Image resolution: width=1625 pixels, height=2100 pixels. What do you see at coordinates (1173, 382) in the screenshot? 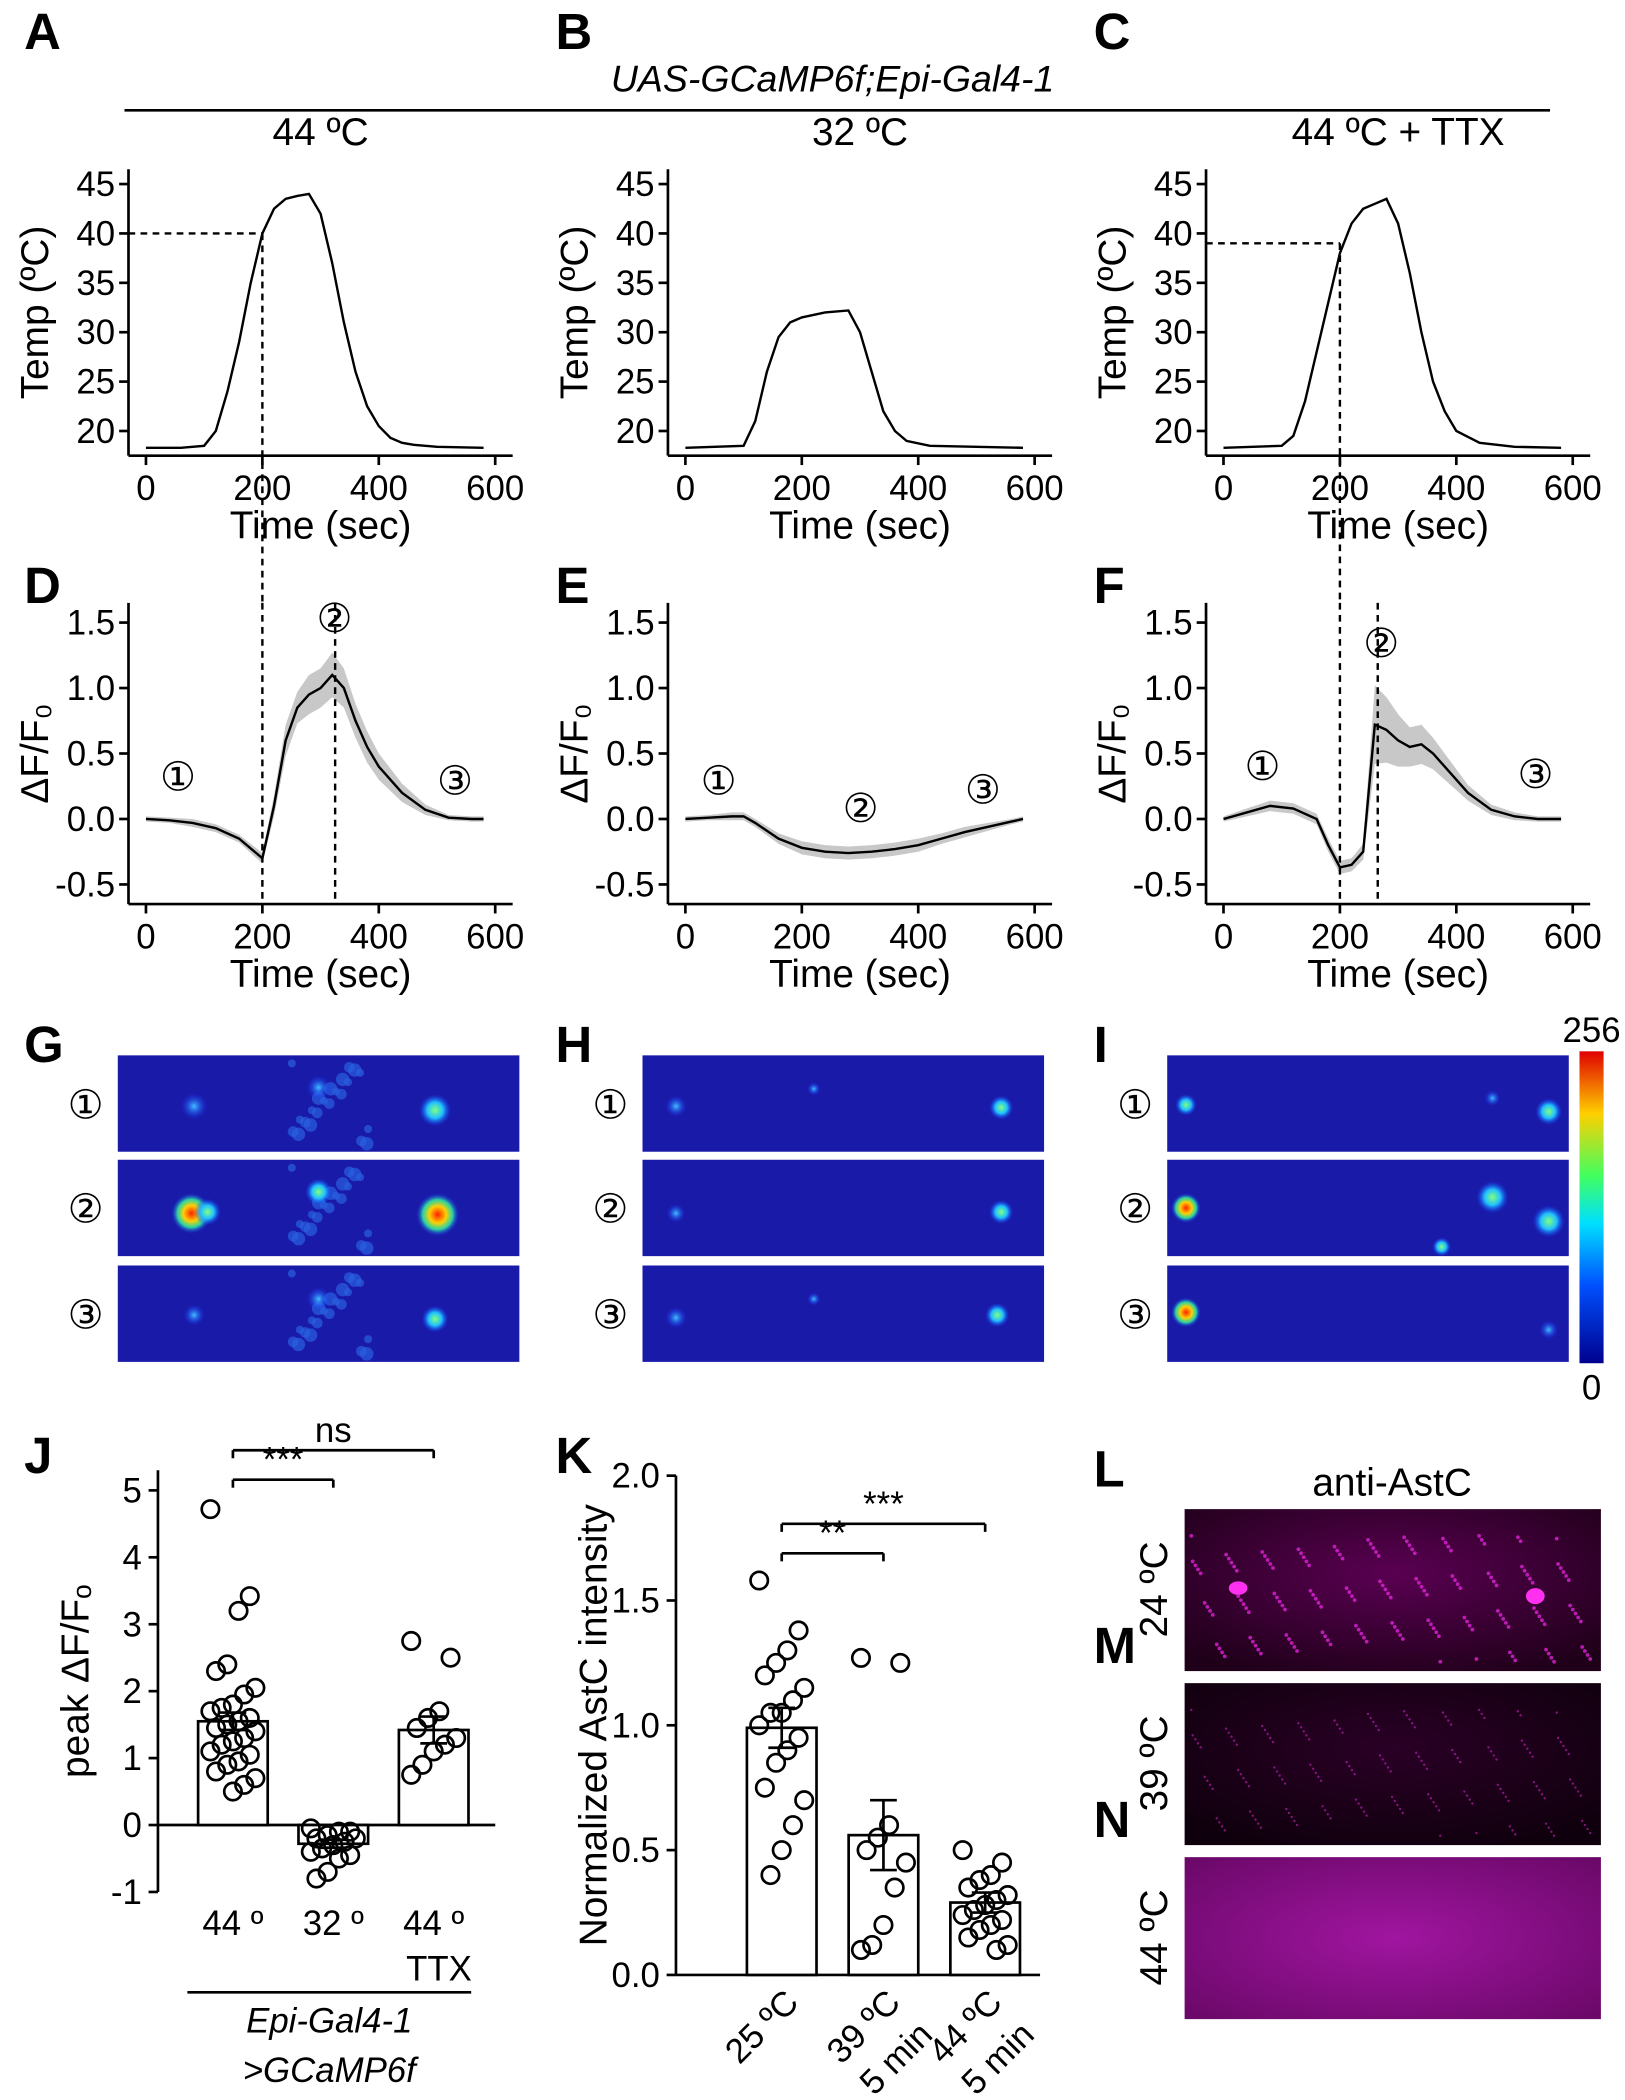
I see `y-tick-label: 25` at bounding box center [1173, 382].